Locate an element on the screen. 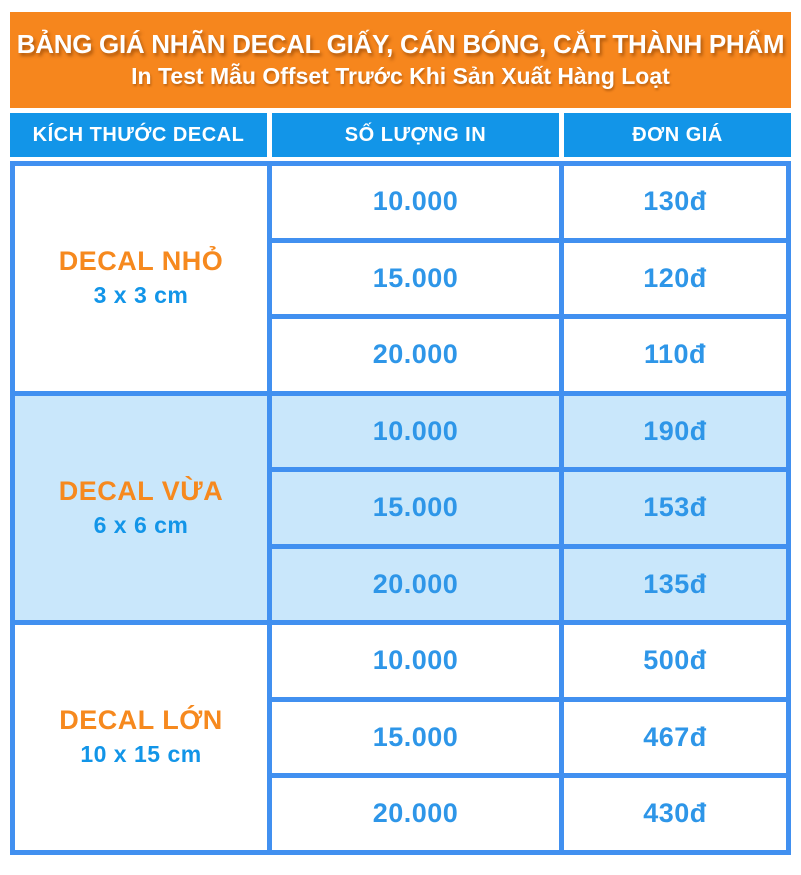 The width and height of the screenshot is (801, 875). group-size: 10 x 15 cm is located at coordinates (141, 754).